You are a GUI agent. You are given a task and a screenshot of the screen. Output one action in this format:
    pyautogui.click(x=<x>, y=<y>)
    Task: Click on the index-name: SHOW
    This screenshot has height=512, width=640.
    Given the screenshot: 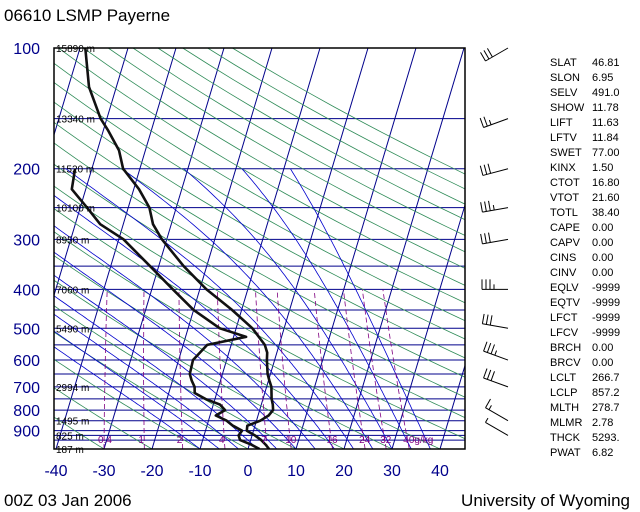 What is the action you would take?
    pyautogui.click(x=567, y=108)
    